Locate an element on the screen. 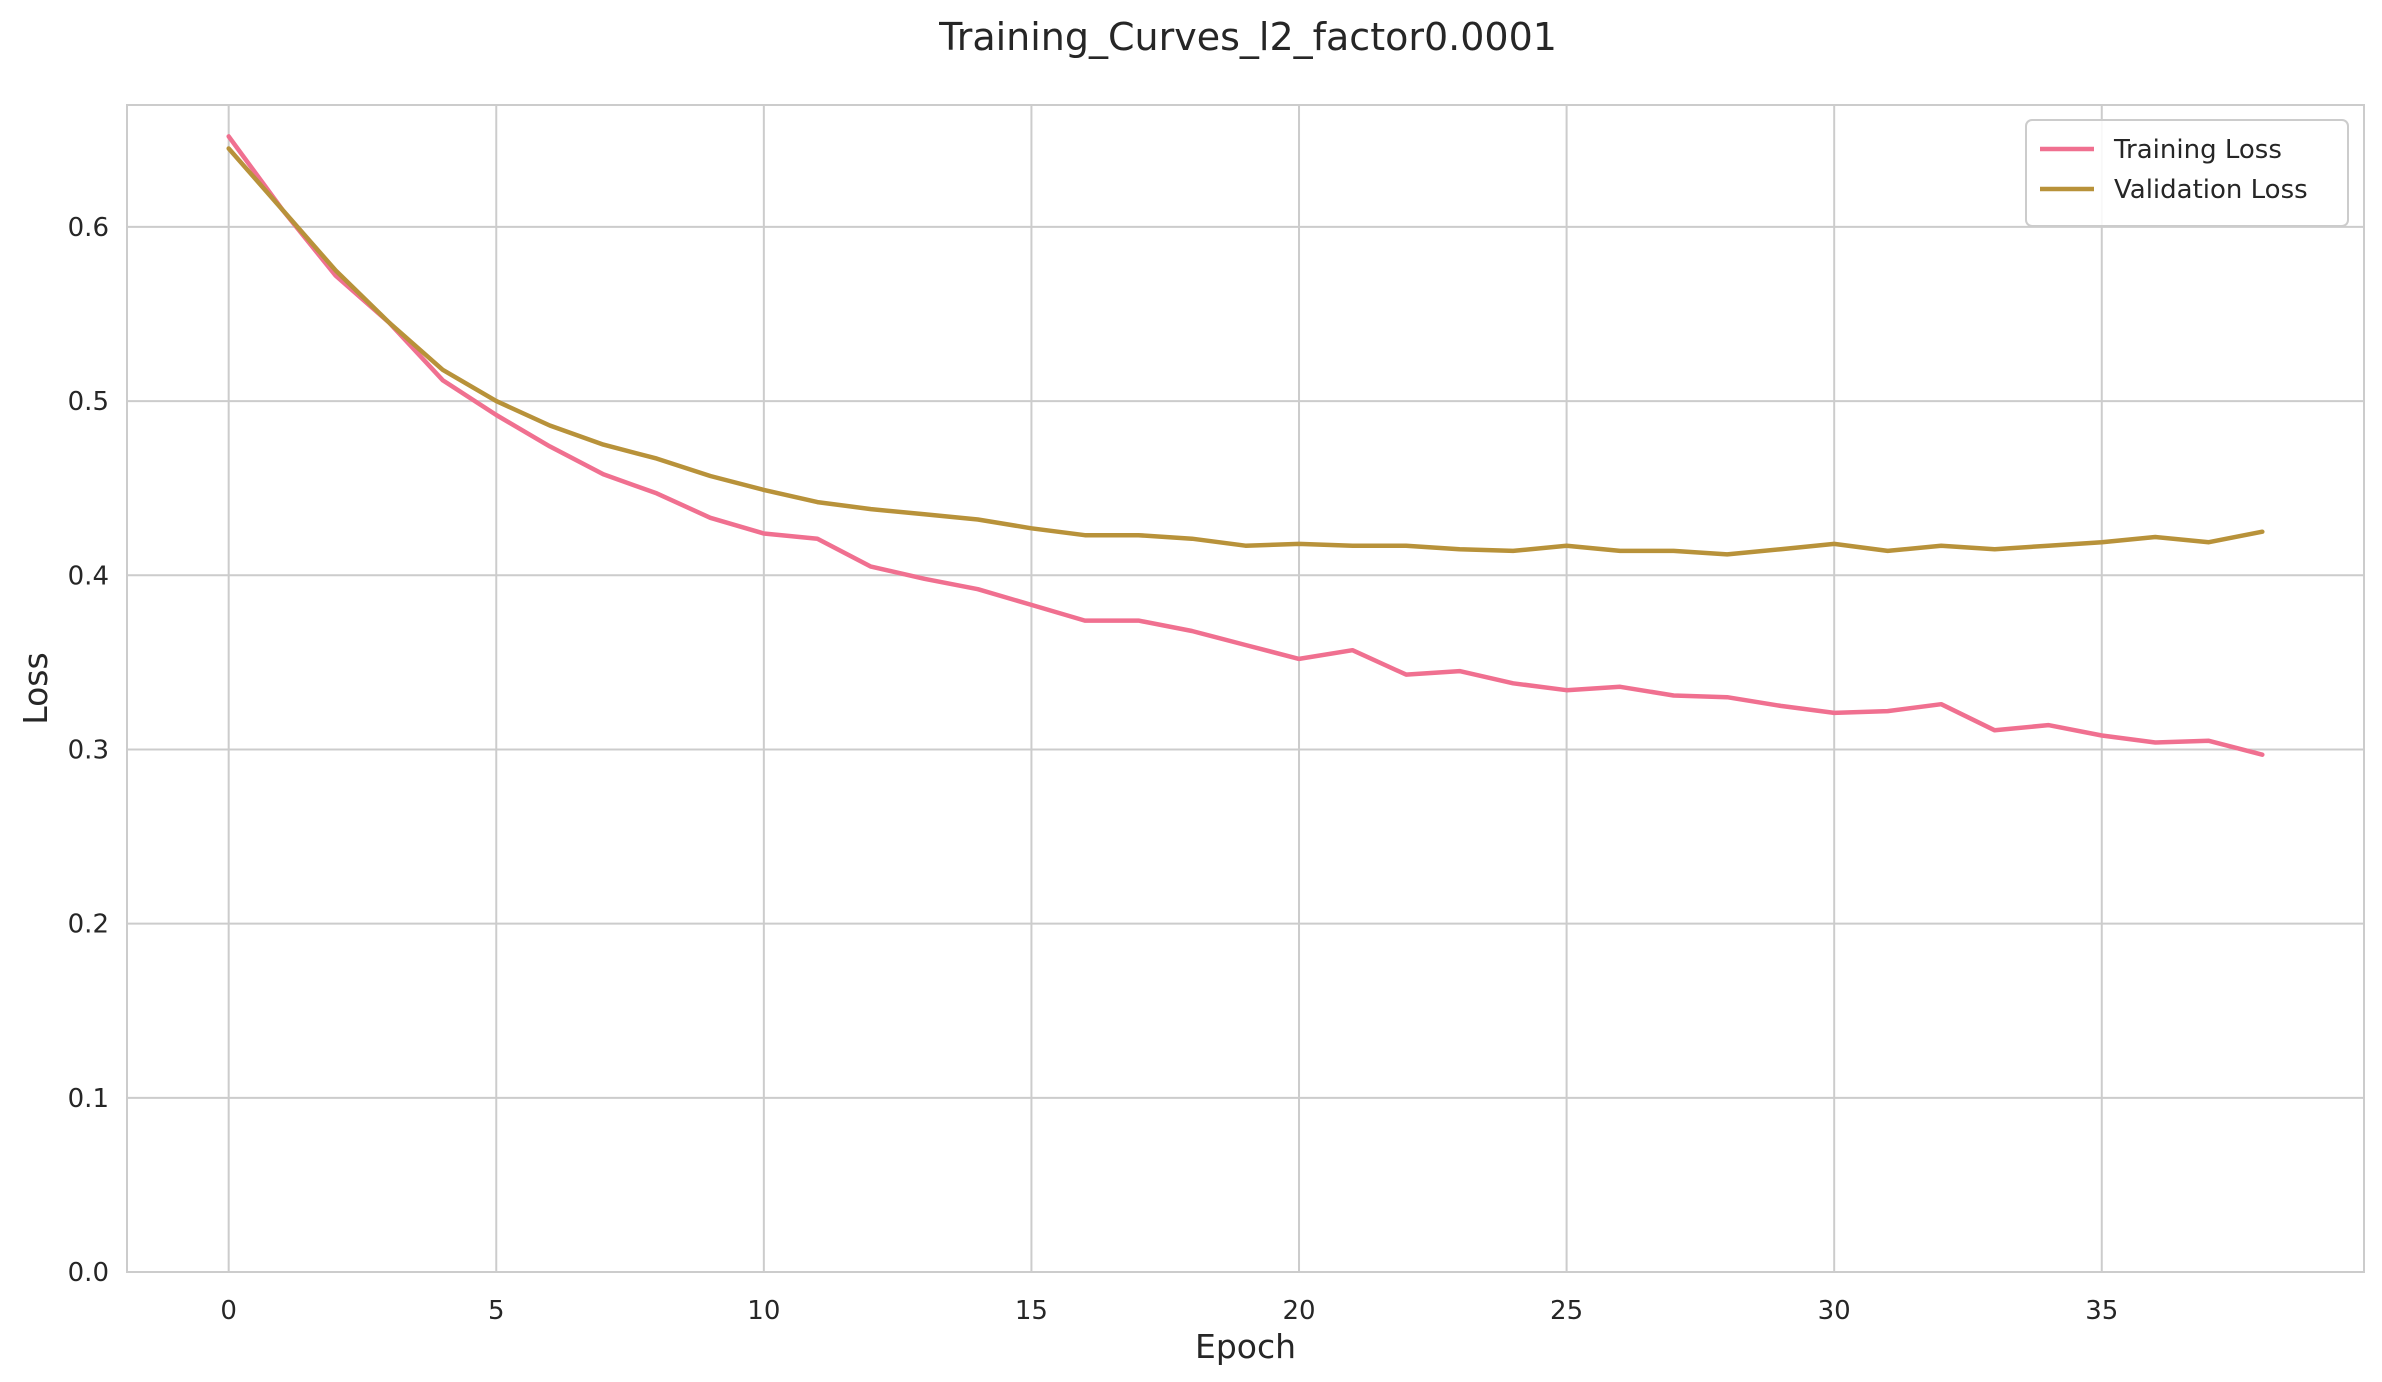 This screenshot has height=1382, width=2382. legend-box is located at coordinates (2187, 173).